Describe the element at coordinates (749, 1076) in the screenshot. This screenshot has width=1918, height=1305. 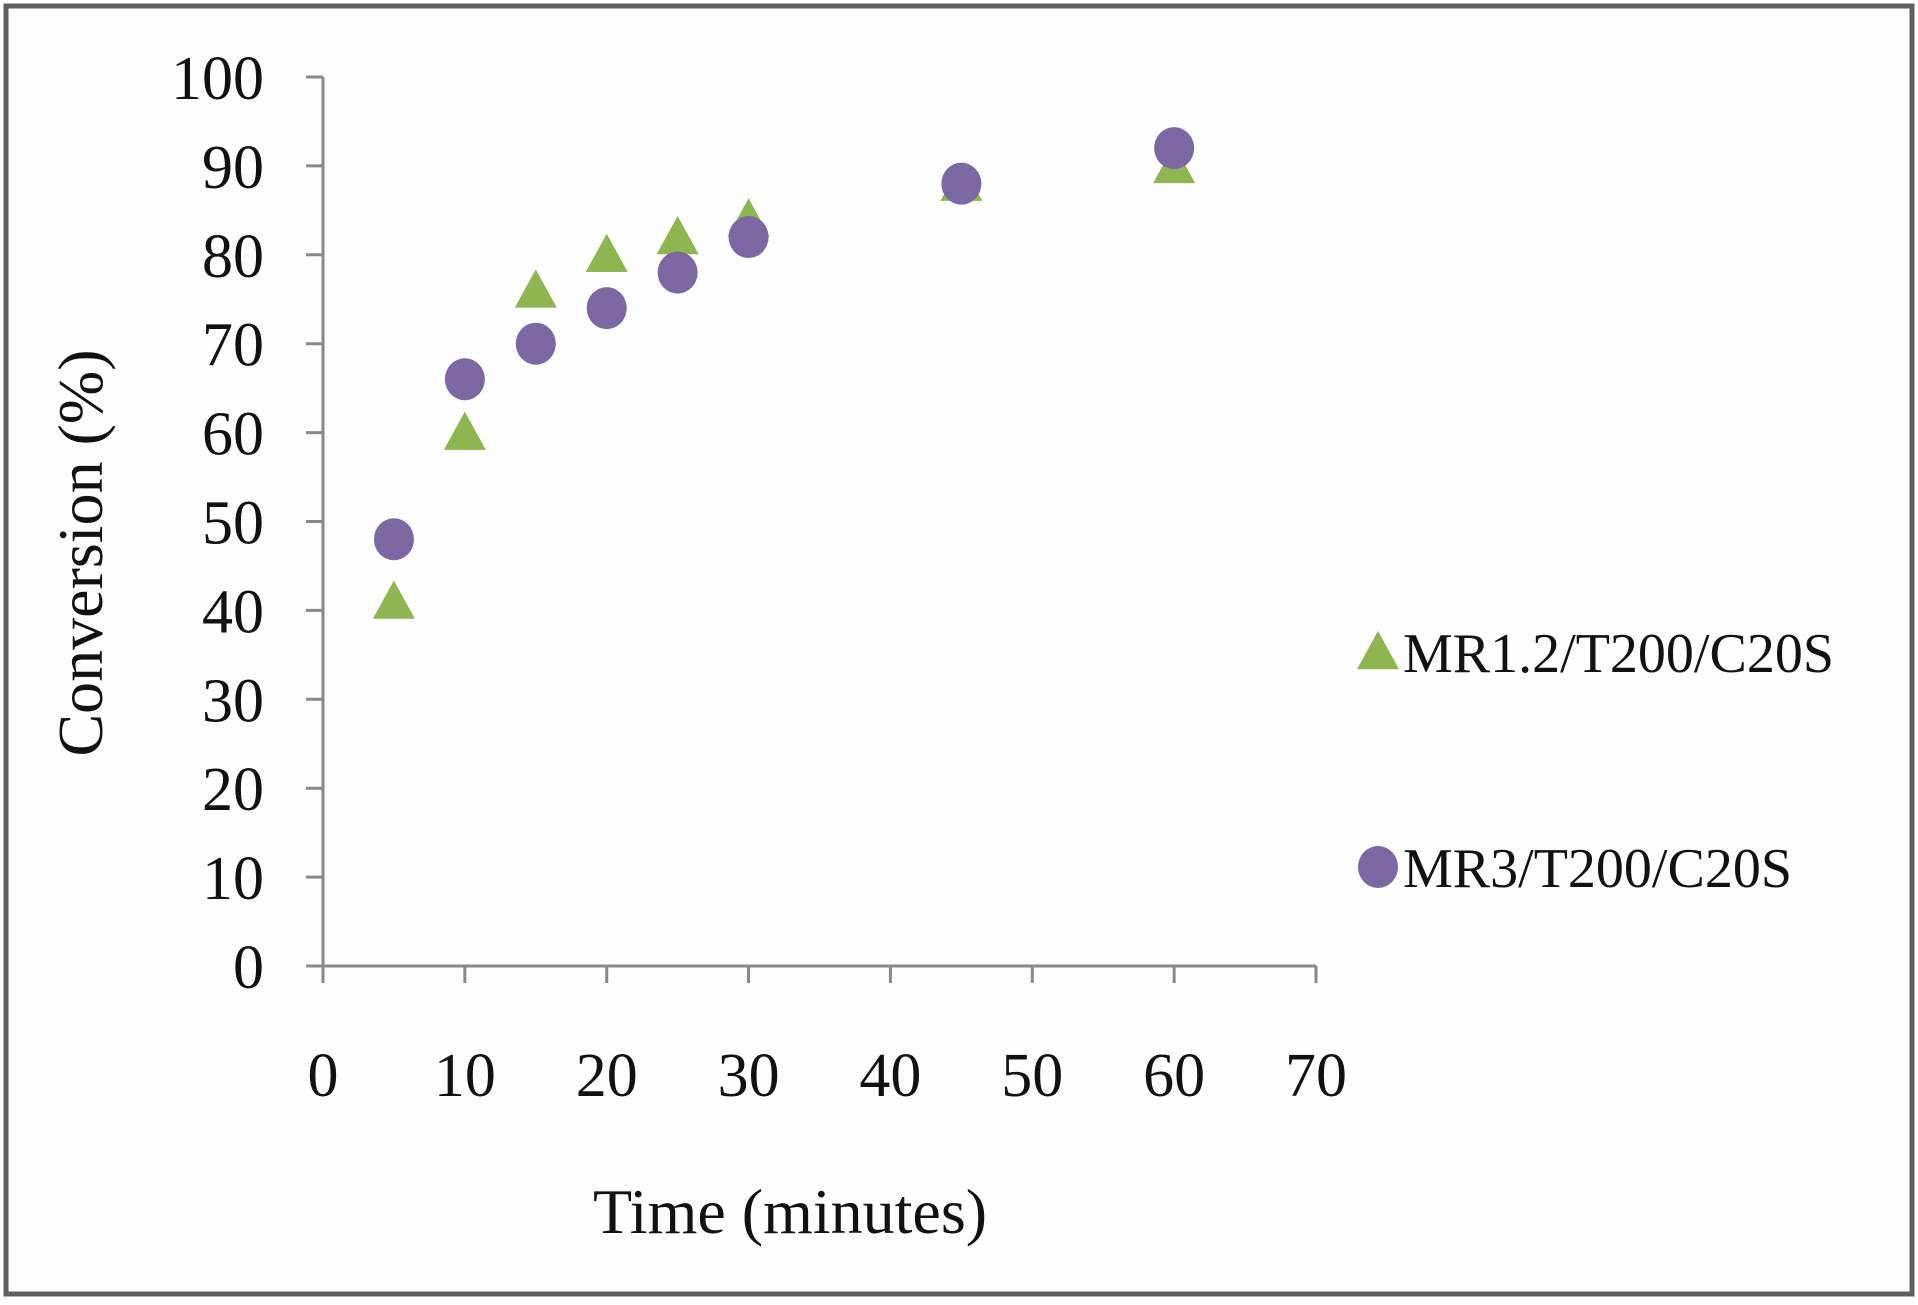
I see `x-tick-label: 30` at that location.